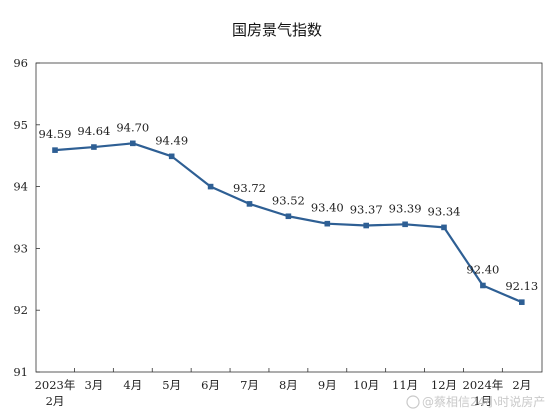 The width and height of the screenshot is (554, 419). I want to click on x-tick-label: 11月, so click(405, 385).